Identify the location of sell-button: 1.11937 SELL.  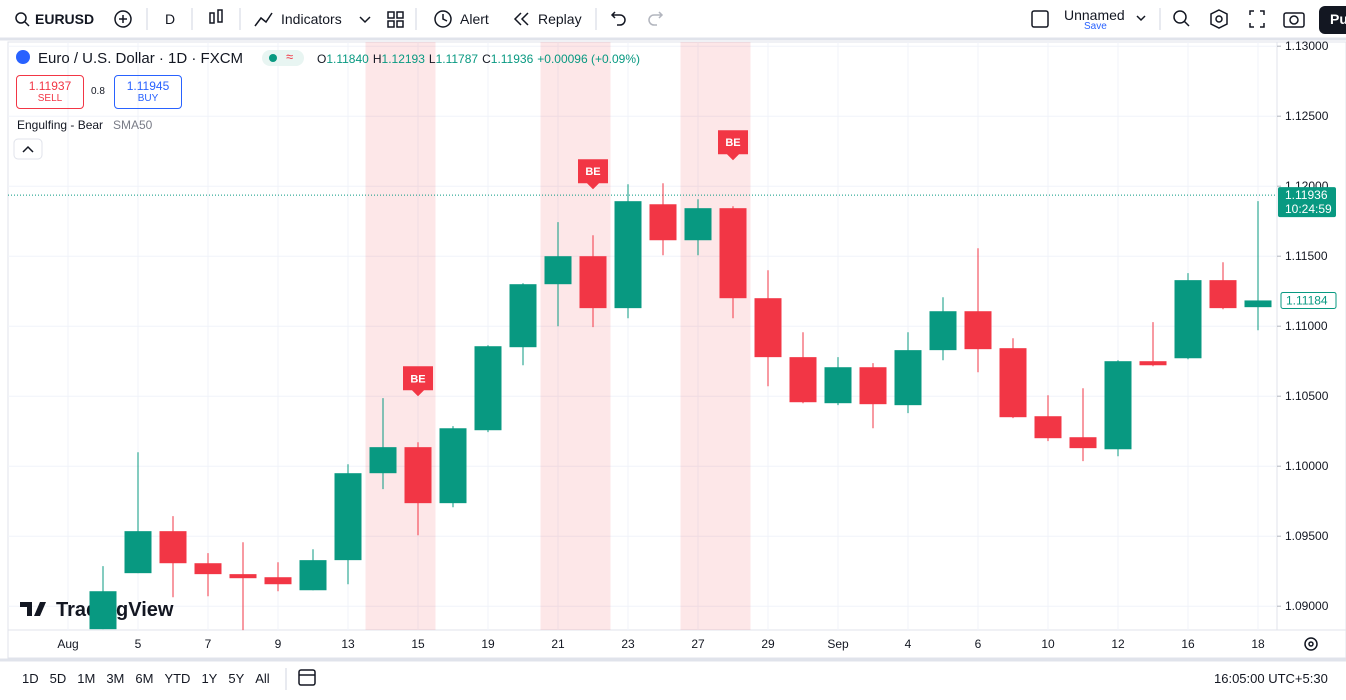
(50, 92).